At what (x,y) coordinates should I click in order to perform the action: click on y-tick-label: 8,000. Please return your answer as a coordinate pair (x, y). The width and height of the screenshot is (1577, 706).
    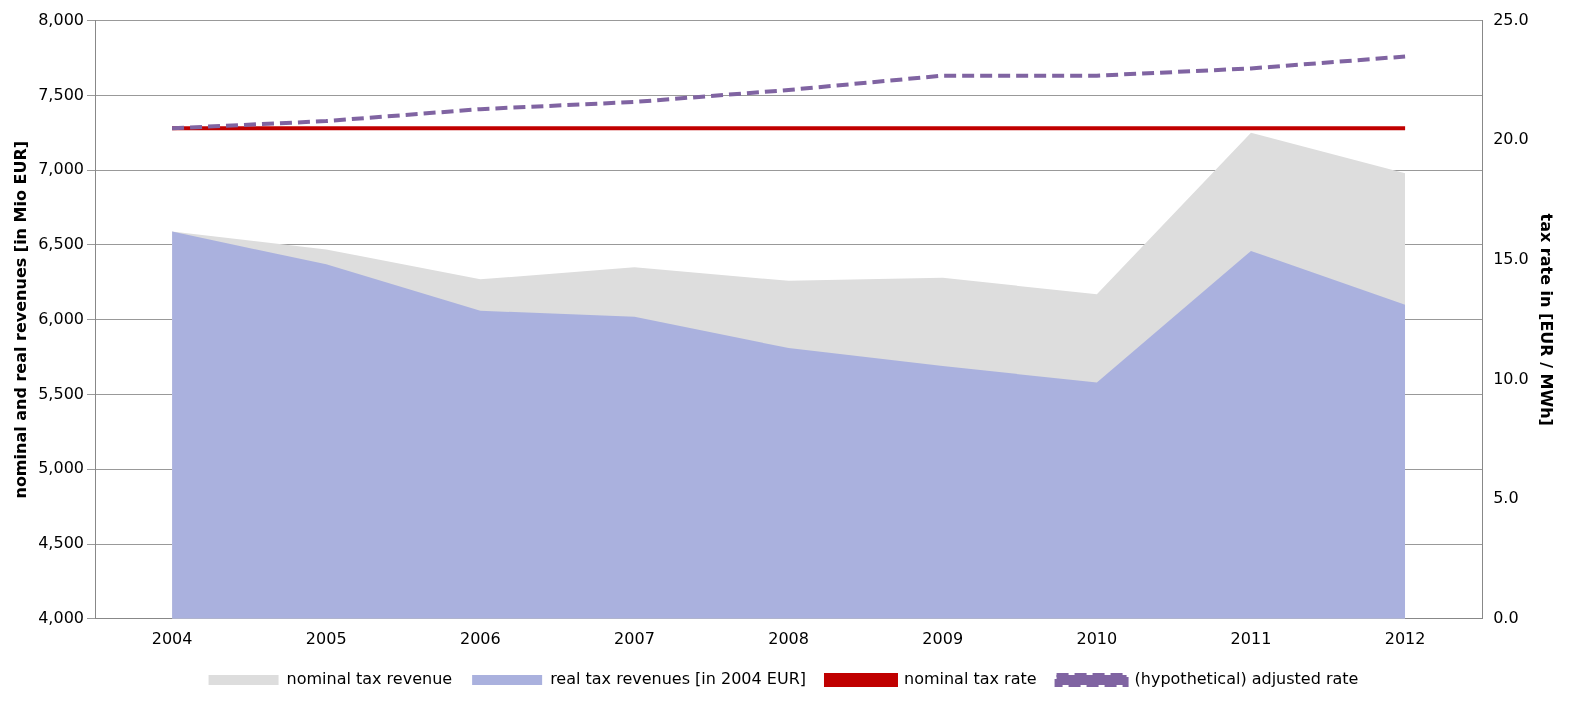
    Looking at the image, I should click on (61, 19).